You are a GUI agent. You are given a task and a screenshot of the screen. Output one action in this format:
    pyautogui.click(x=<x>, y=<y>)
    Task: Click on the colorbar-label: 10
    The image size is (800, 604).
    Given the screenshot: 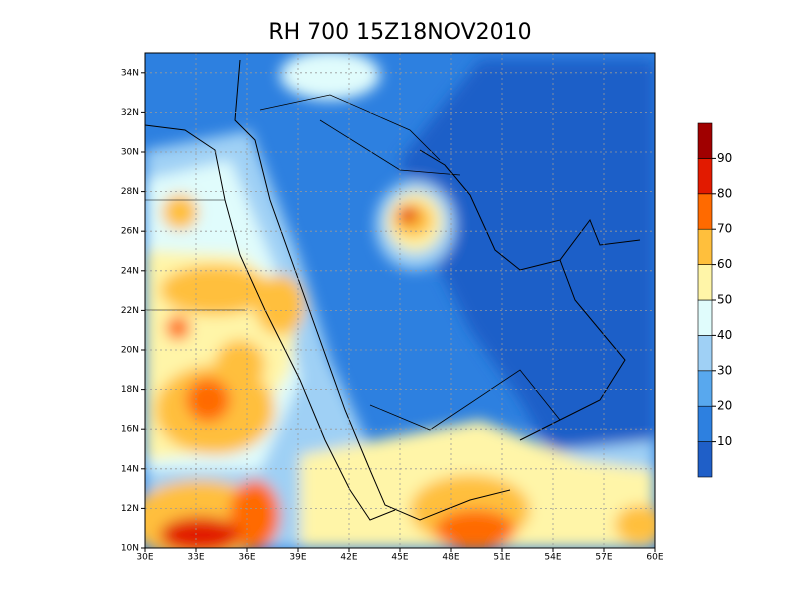 What is the action you would take?
    pyautogui.click(x=724, y=441)
    